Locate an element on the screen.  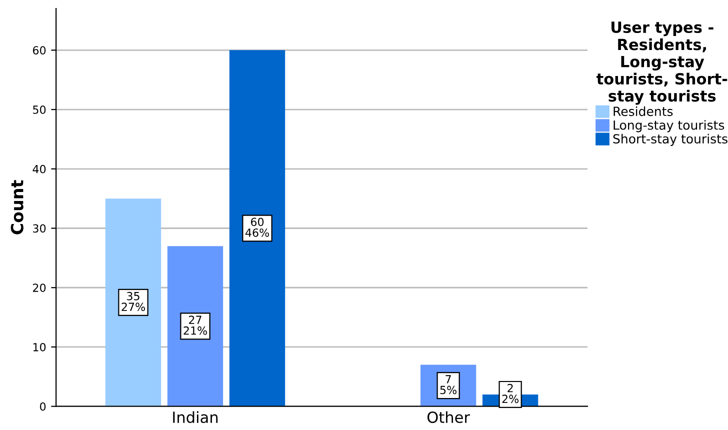
legend-label: Residents is located at coordinates (643, 111).